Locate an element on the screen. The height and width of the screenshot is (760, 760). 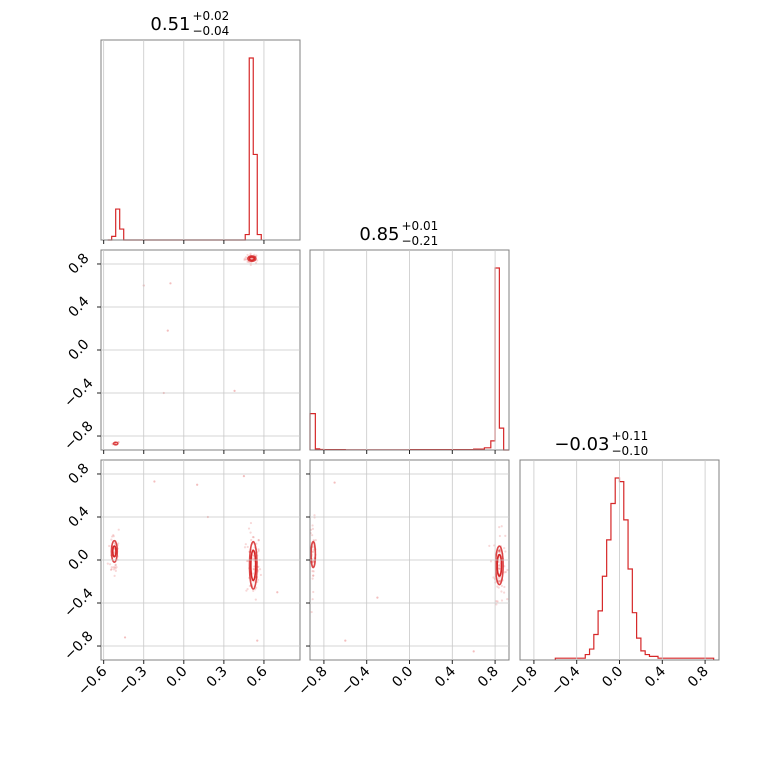
x-tick-label: 0.3 is located at coordinates (217, 677).